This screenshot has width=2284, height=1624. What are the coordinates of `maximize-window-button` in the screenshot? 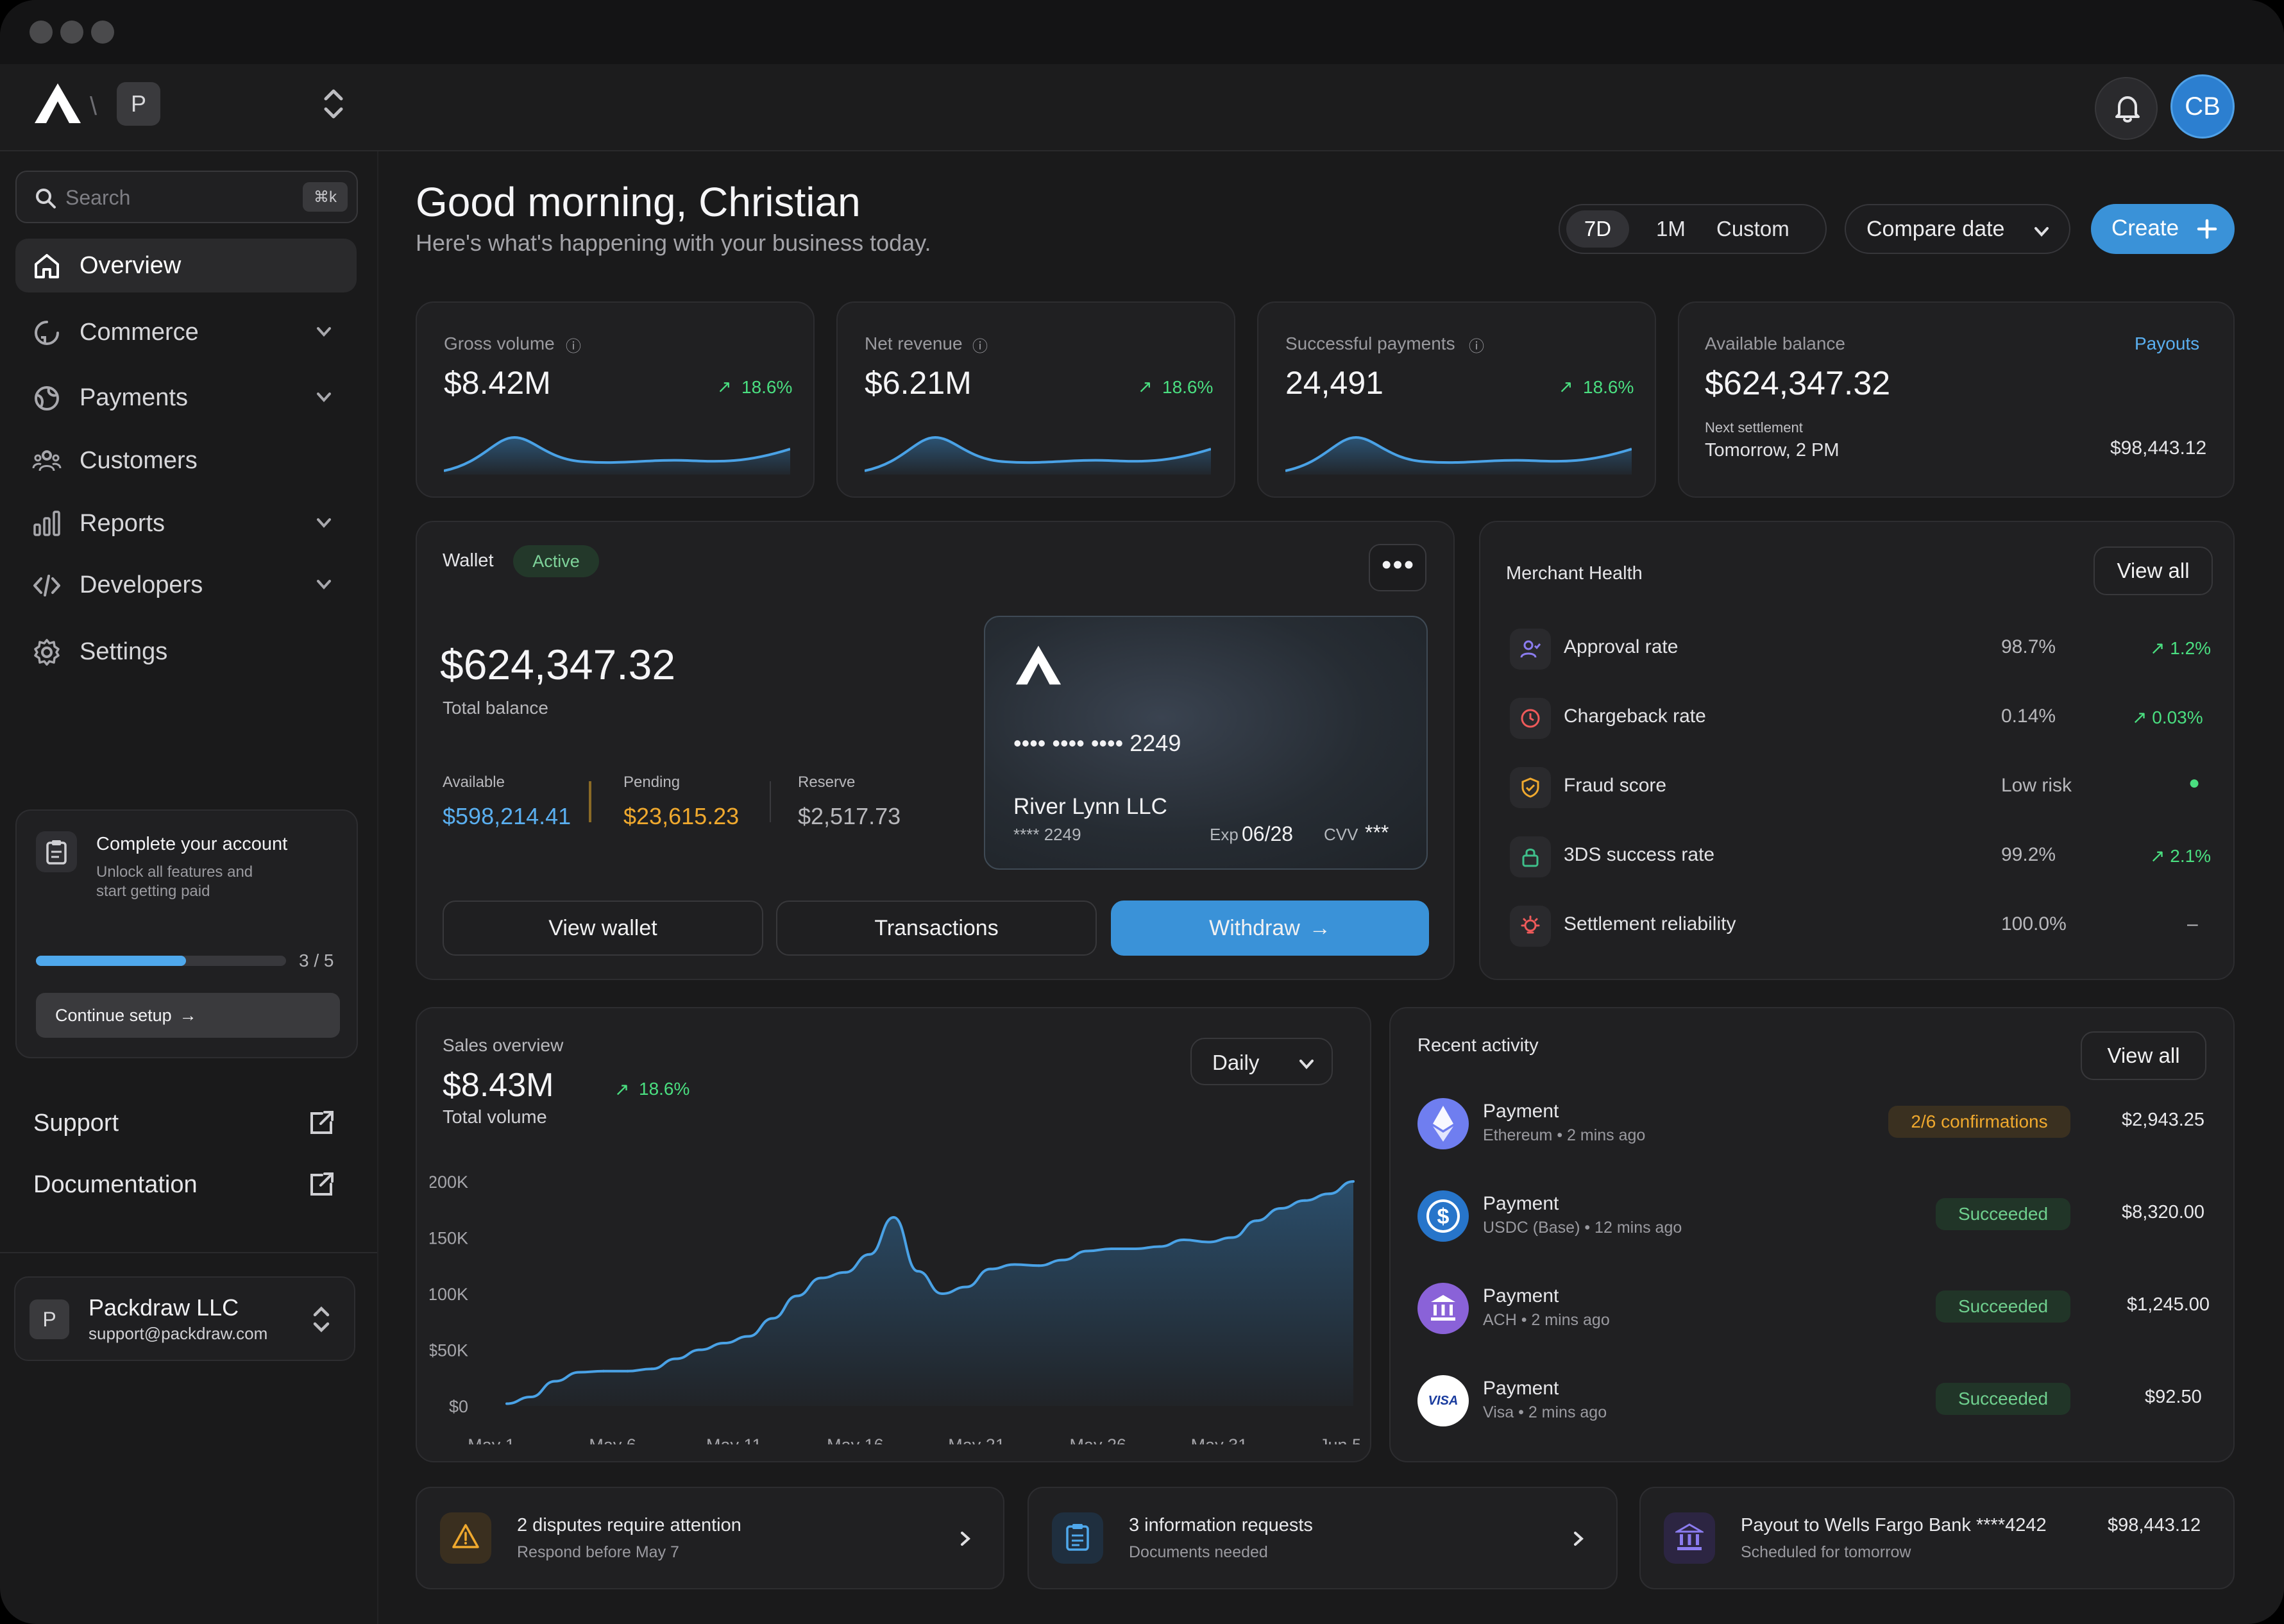 It's located at (102, 32).